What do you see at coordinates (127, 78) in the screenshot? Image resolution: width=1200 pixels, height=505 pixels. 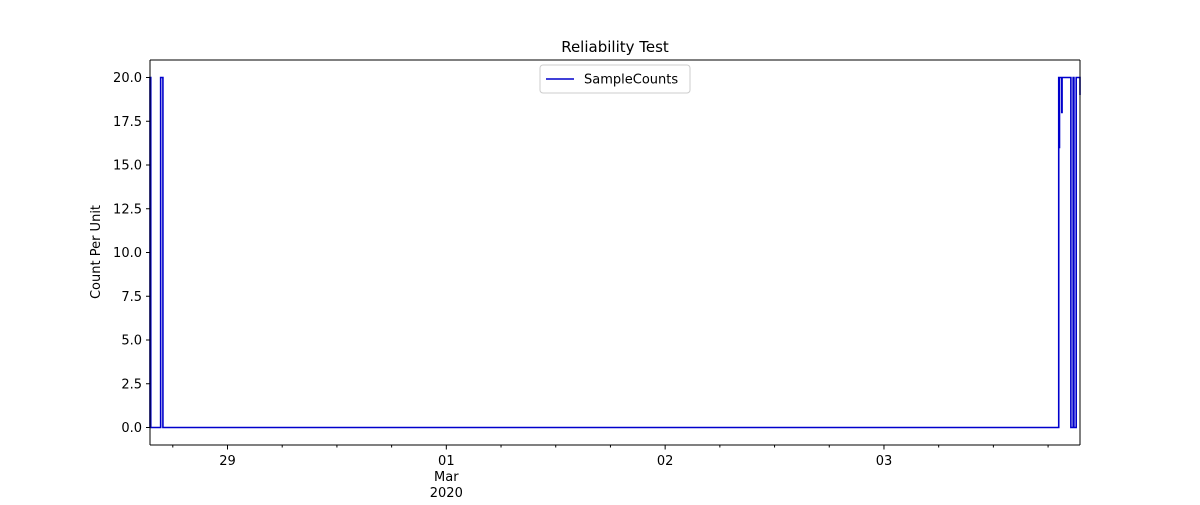 I see `y-tick-label: 20.0` at bounding box center [127, 78].